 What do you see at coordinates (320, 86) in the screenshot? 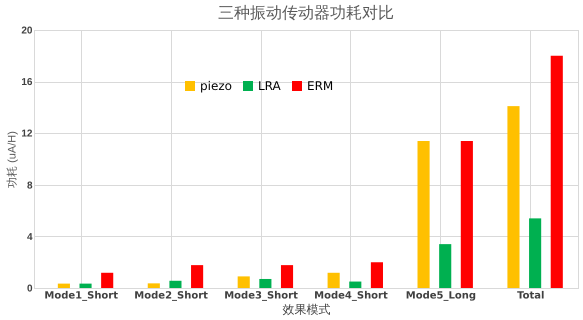
I see `legend-label: ERM` at bounding box center [320, 86].